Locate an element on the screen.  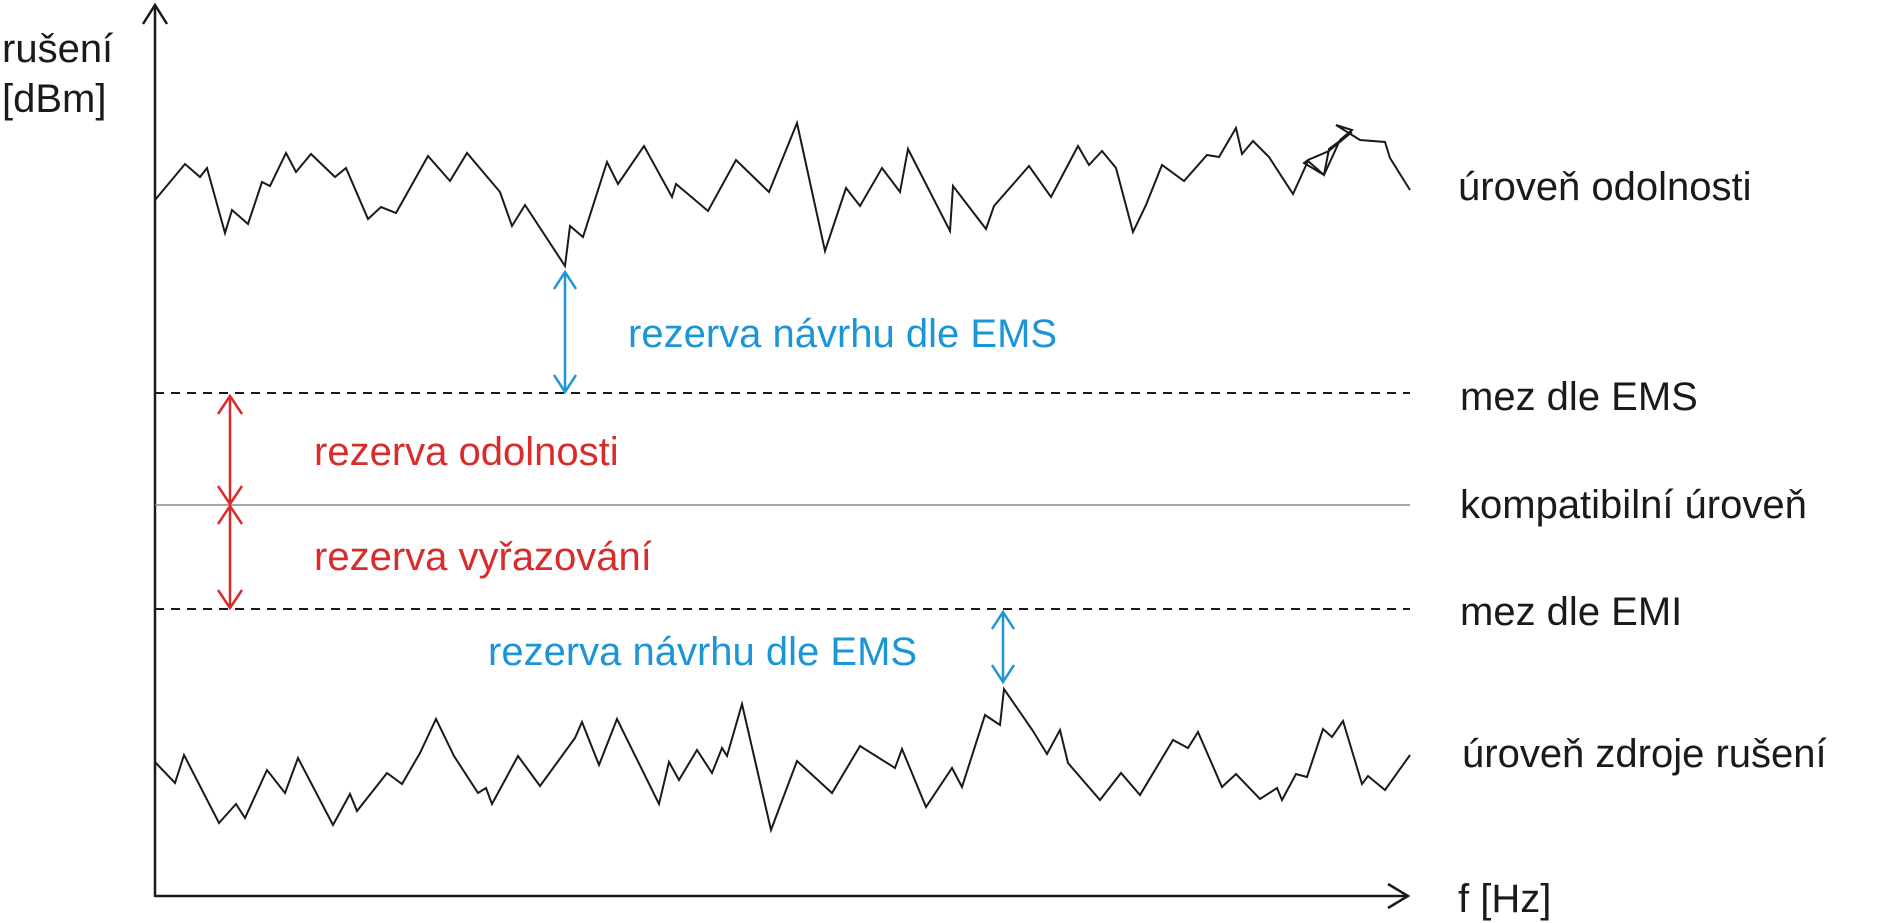
ems-design-margin-upper-arrowhead-top is located at coordinates (565, 279).